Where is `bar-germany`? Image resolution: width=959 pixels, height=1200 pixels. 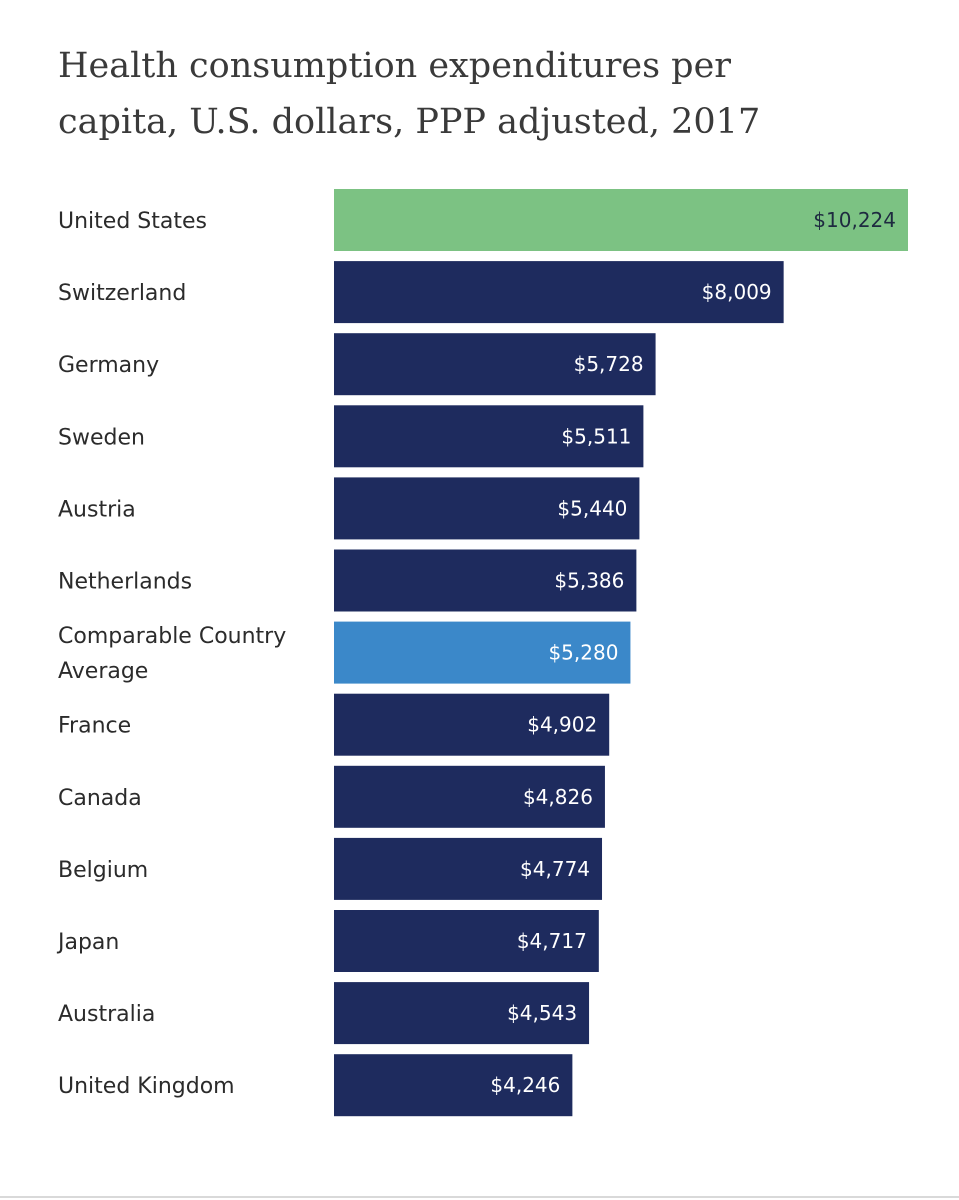
bar-germany is located at coordinates (495, 364).